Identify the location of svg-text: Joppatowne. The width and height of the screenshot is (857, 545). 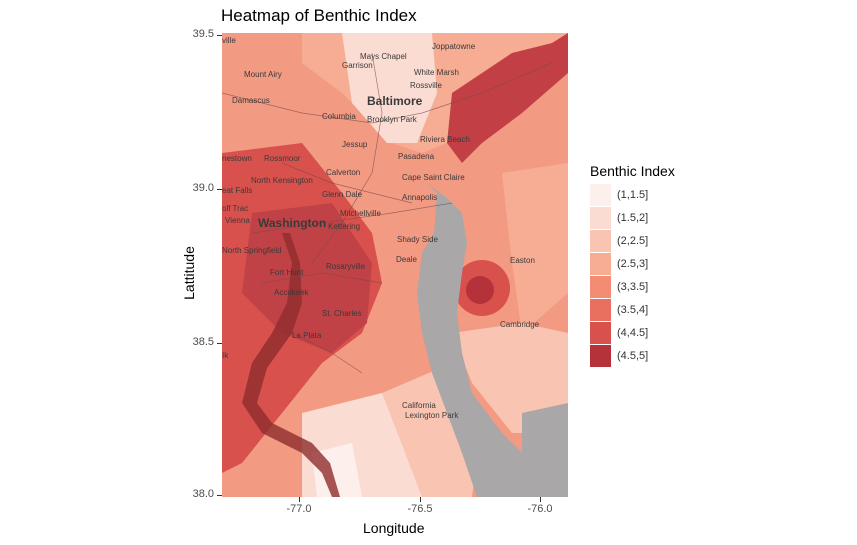
(454, 46).